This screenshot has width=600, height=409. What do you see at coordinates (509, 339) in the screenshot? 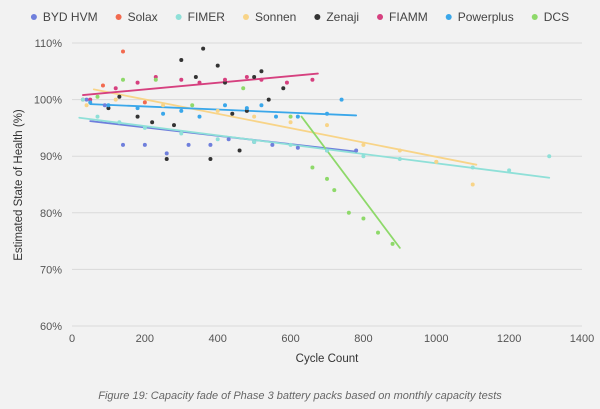
I see `x-tick-label: 1200` at bounding box center [509, 339].